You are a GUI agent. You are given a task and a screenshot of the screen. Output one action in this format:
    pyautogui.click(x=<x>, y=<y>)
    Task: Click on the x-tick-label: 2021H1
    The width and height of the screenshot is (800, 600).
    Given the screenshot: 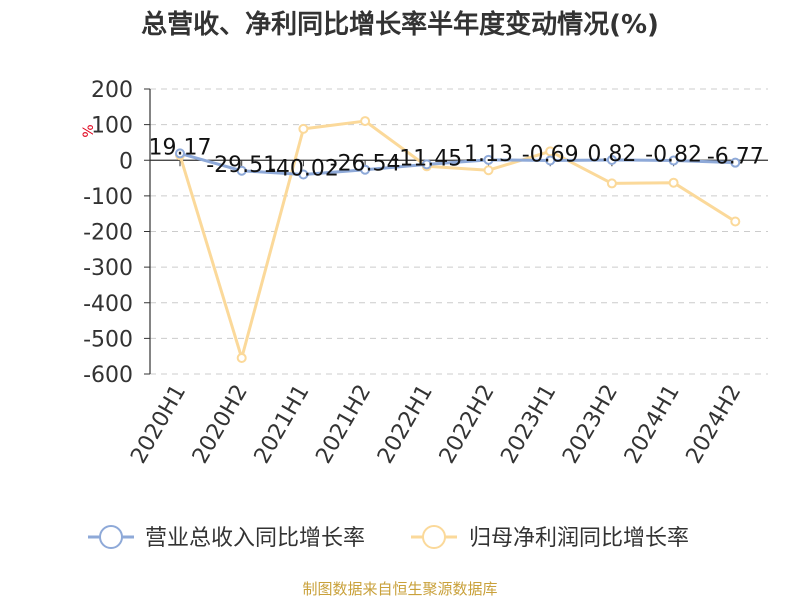 What is the action you would take?
    pyautogui.click(x=282, y=424)
    